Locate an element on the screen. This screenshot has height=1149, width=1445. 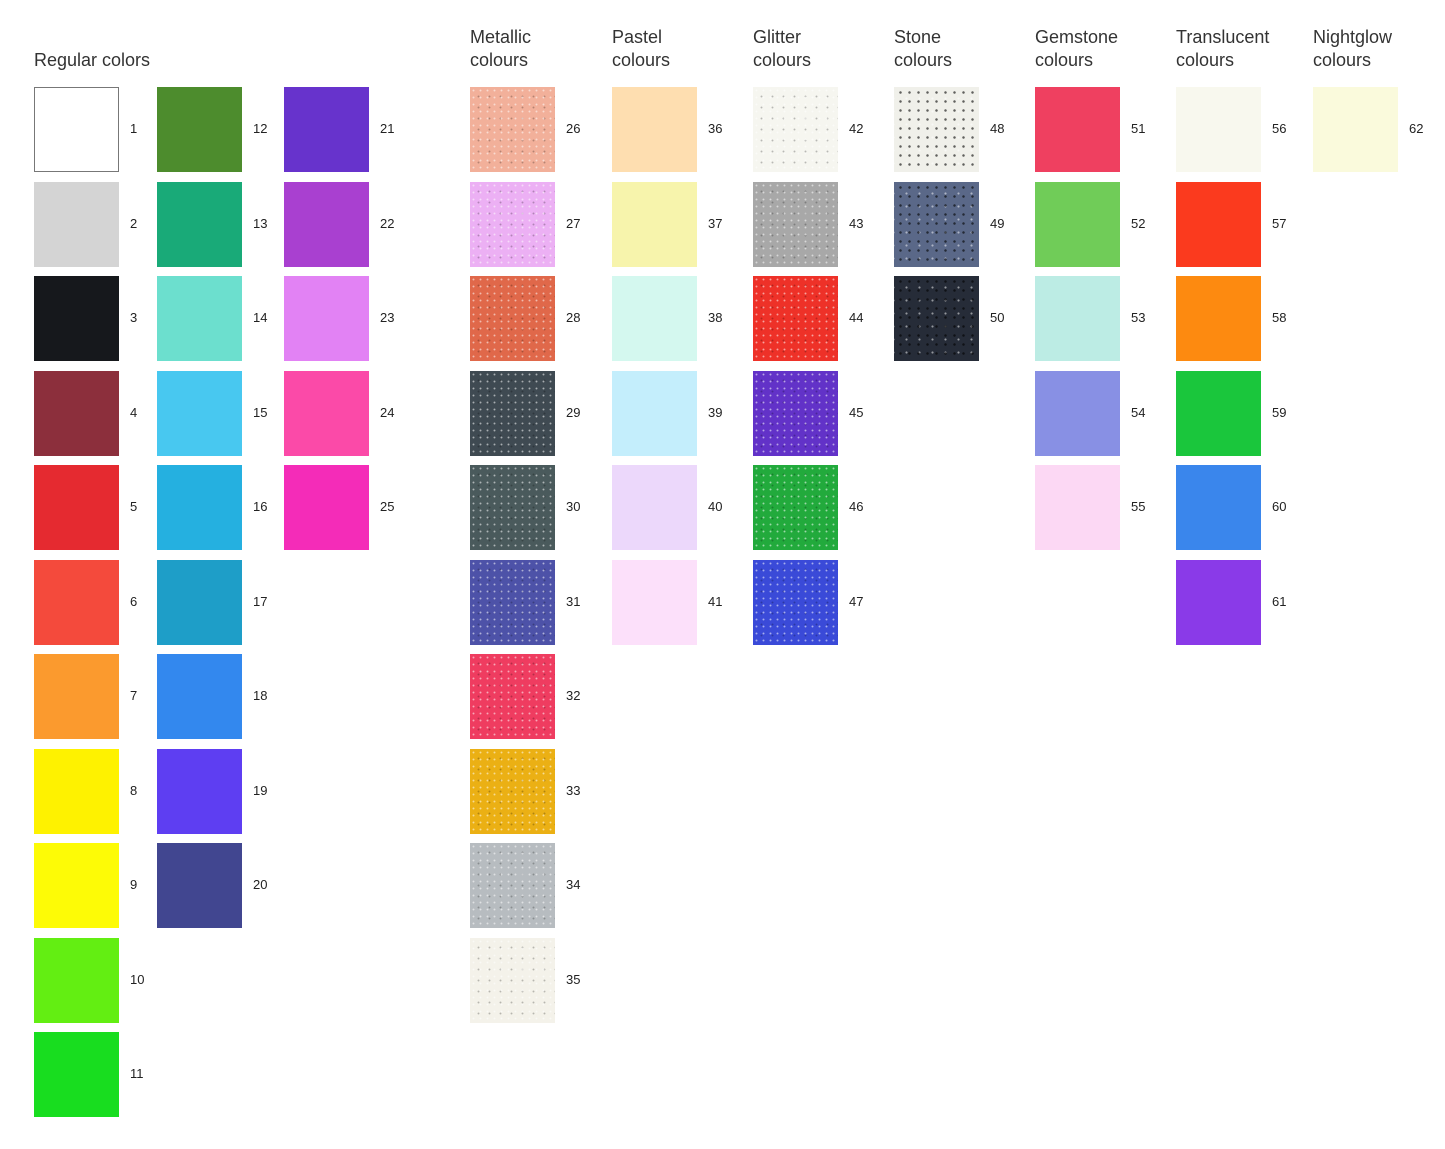
swatch-number: 19 is located at coordinates (260, 790).